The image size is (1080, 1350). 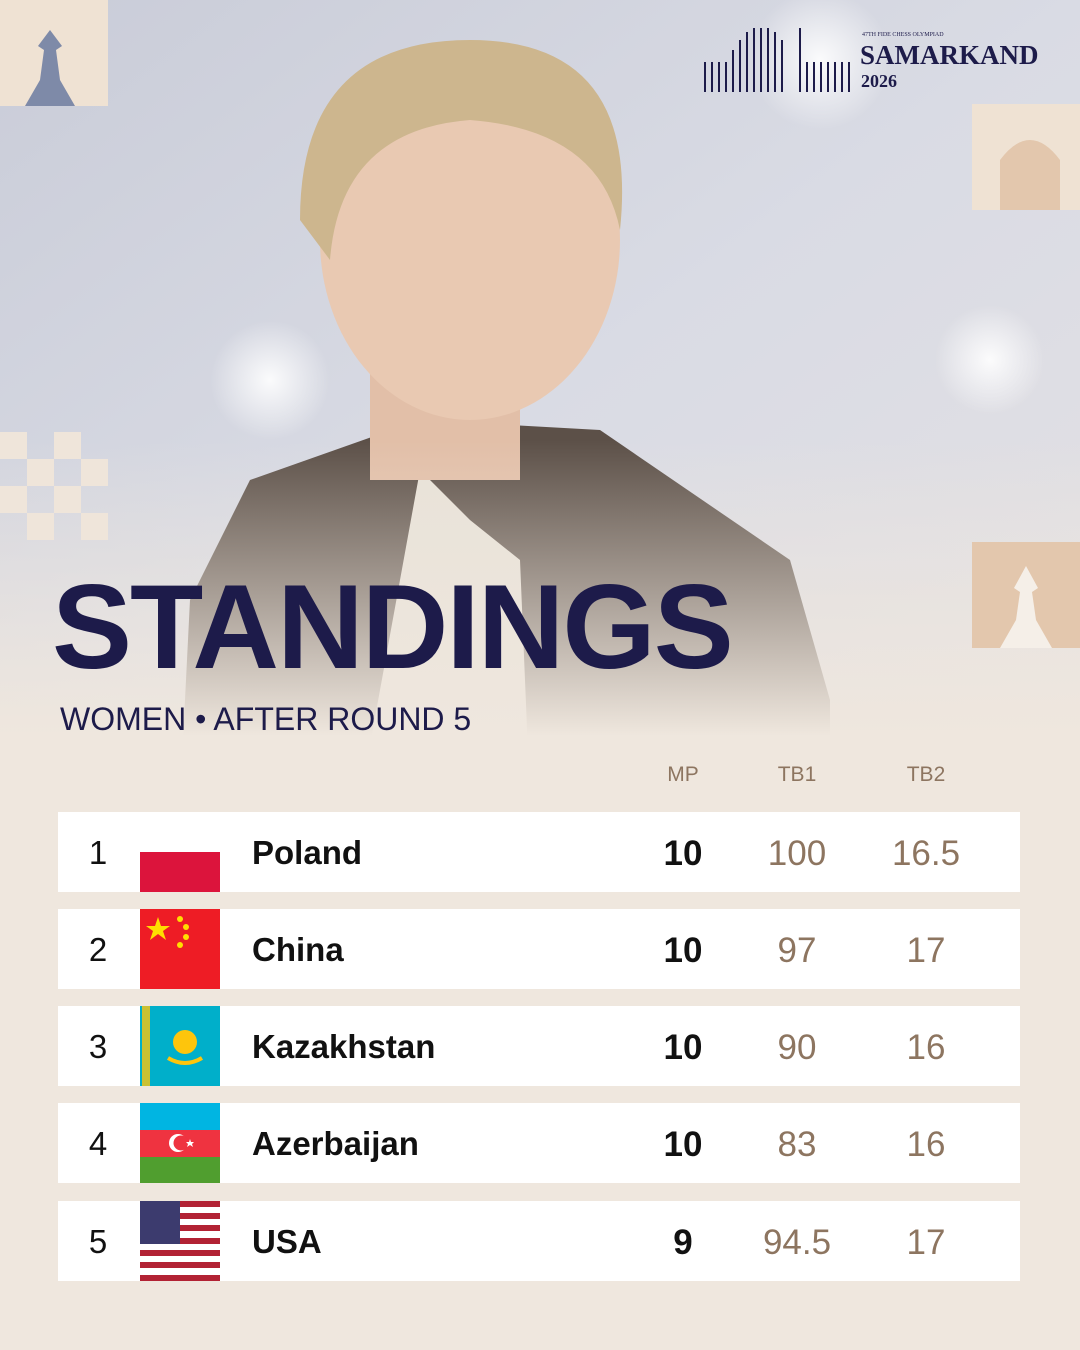 What do you see at coordinates (307, 852) in the screenshot?
I see `country: Poland` at bounding box center [307, 852].